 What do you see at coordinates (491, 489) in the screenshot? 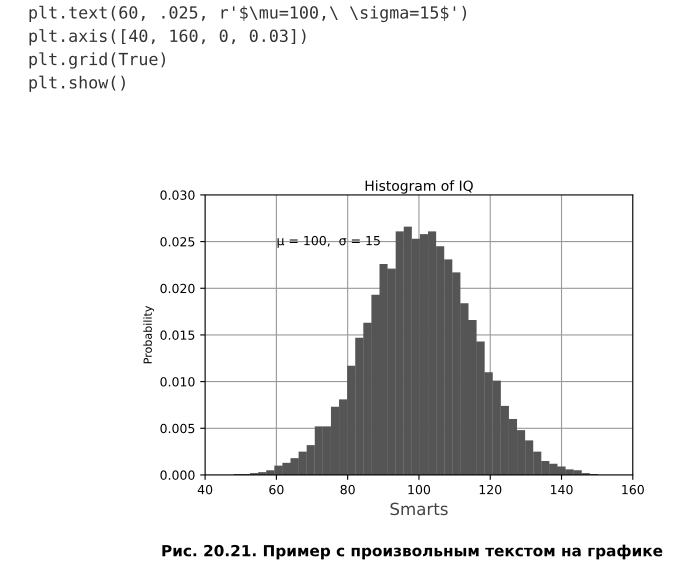
I see `x-tick-label: 120` at bounding box center [491, 489].